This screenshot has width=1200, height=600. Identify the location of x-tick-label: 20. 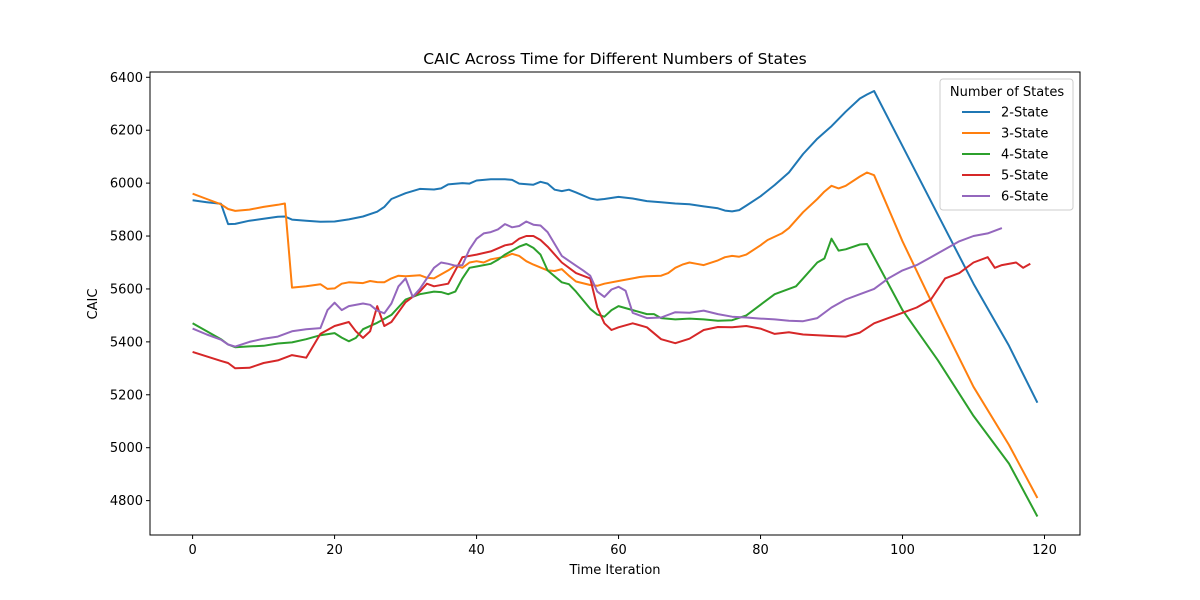
(334, 550).